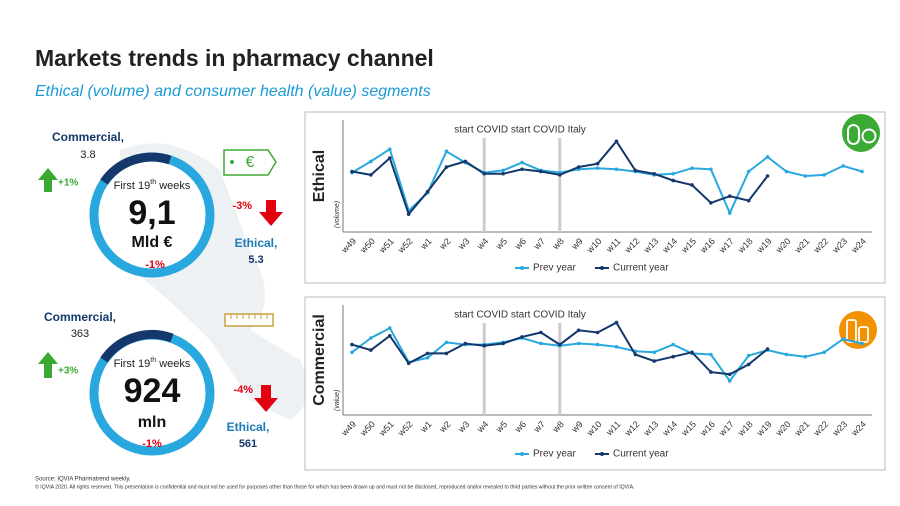 This screenshot has width=900, height=506. Describe the element at coordinates (152, 391) in the screenshot. I see `total: 924` at that location.